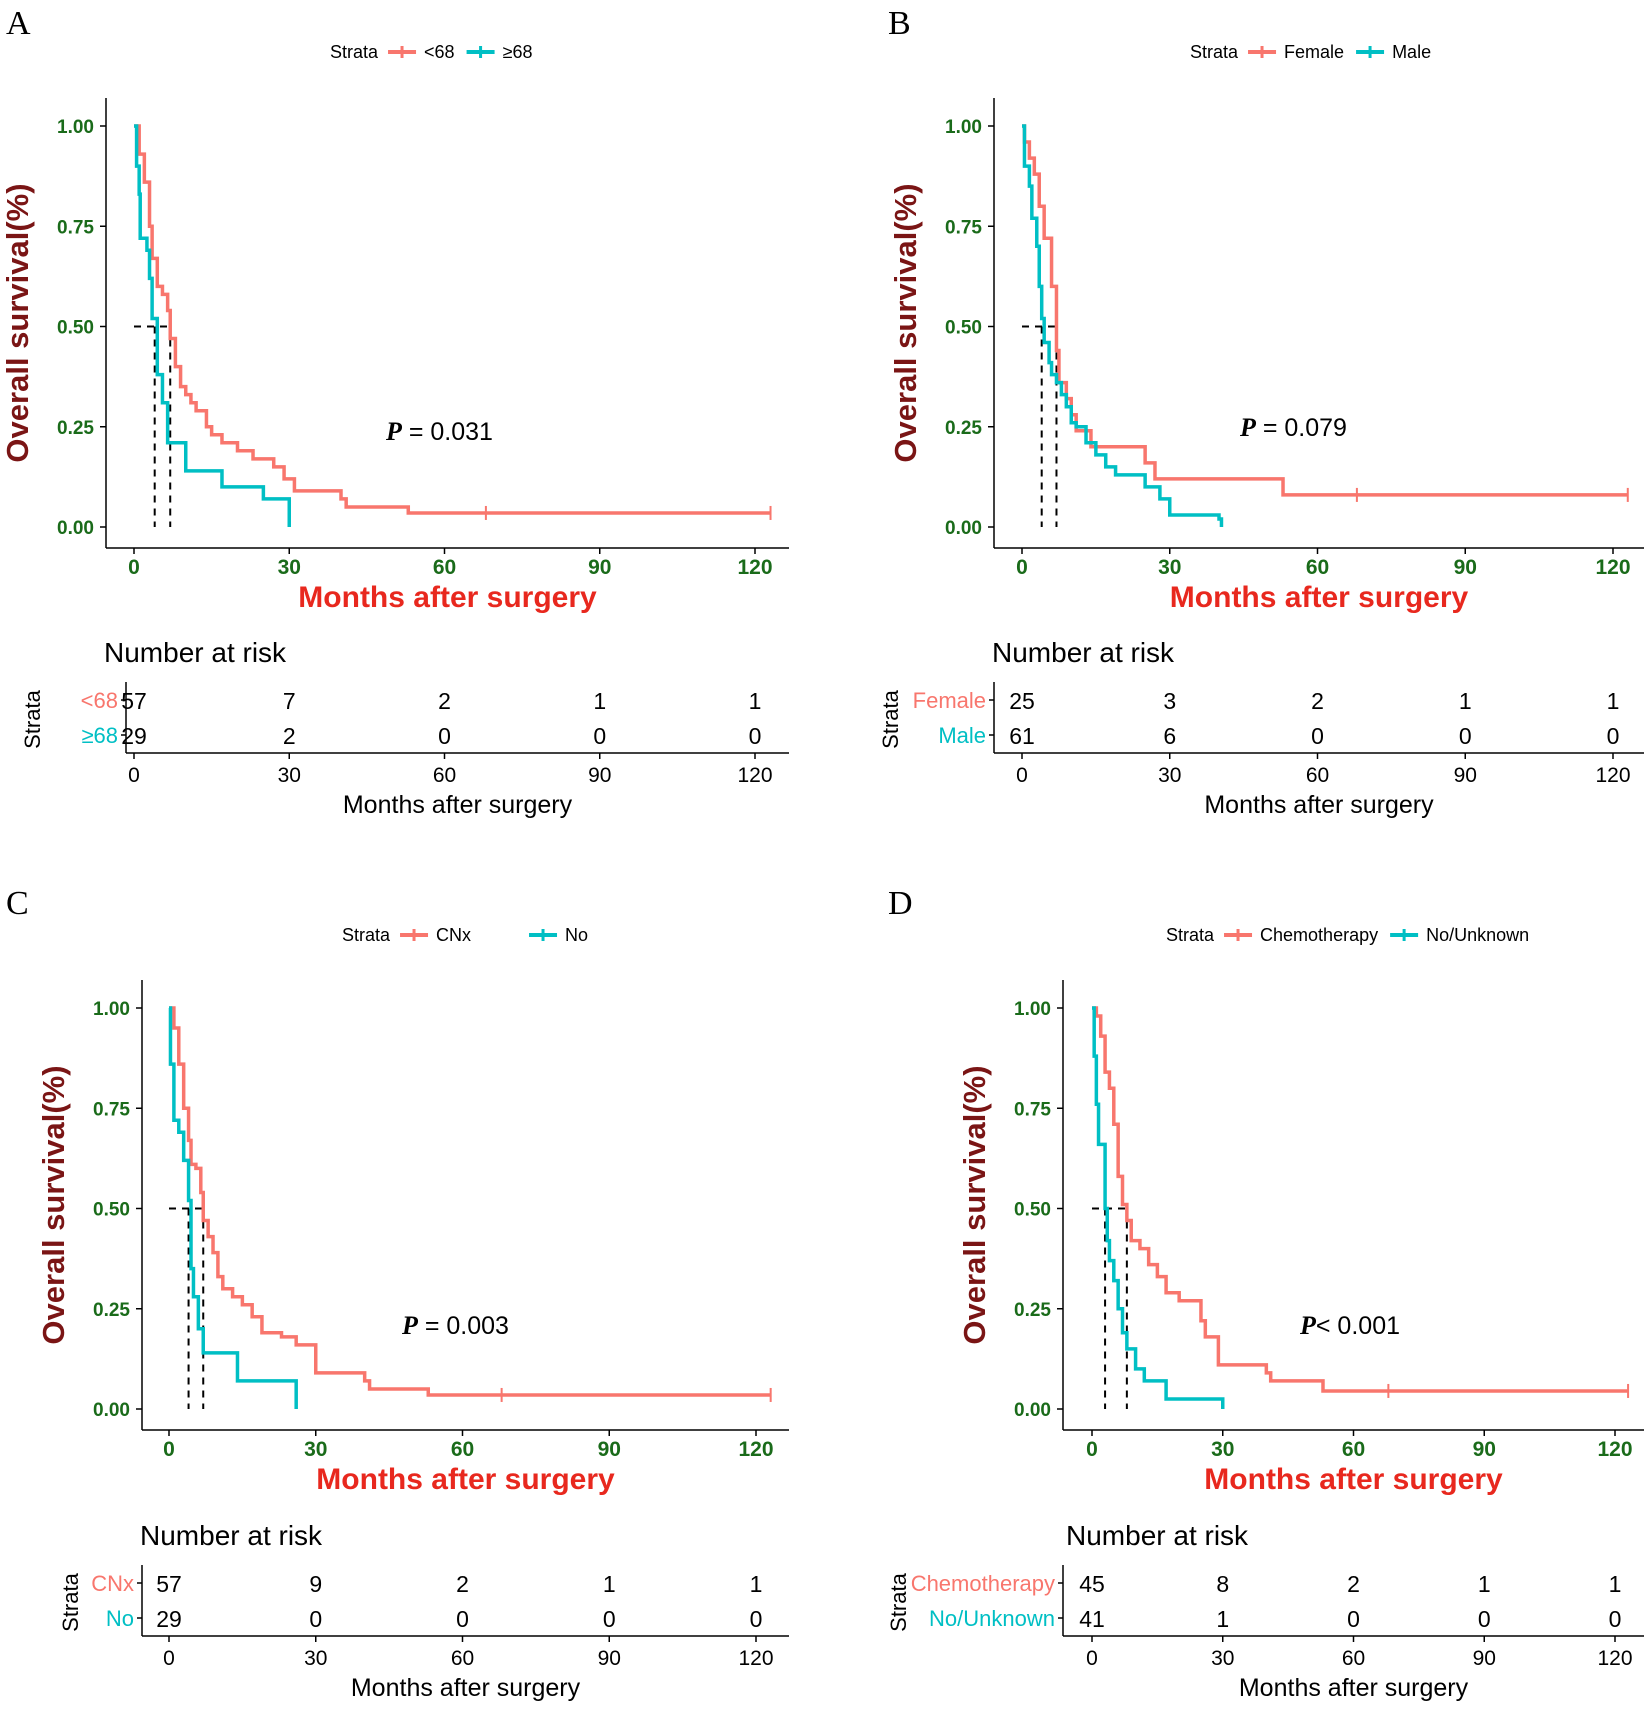  Describe the element at coordinates (134, 736) in the screenshot. I see `risk-count: 29` at that location.